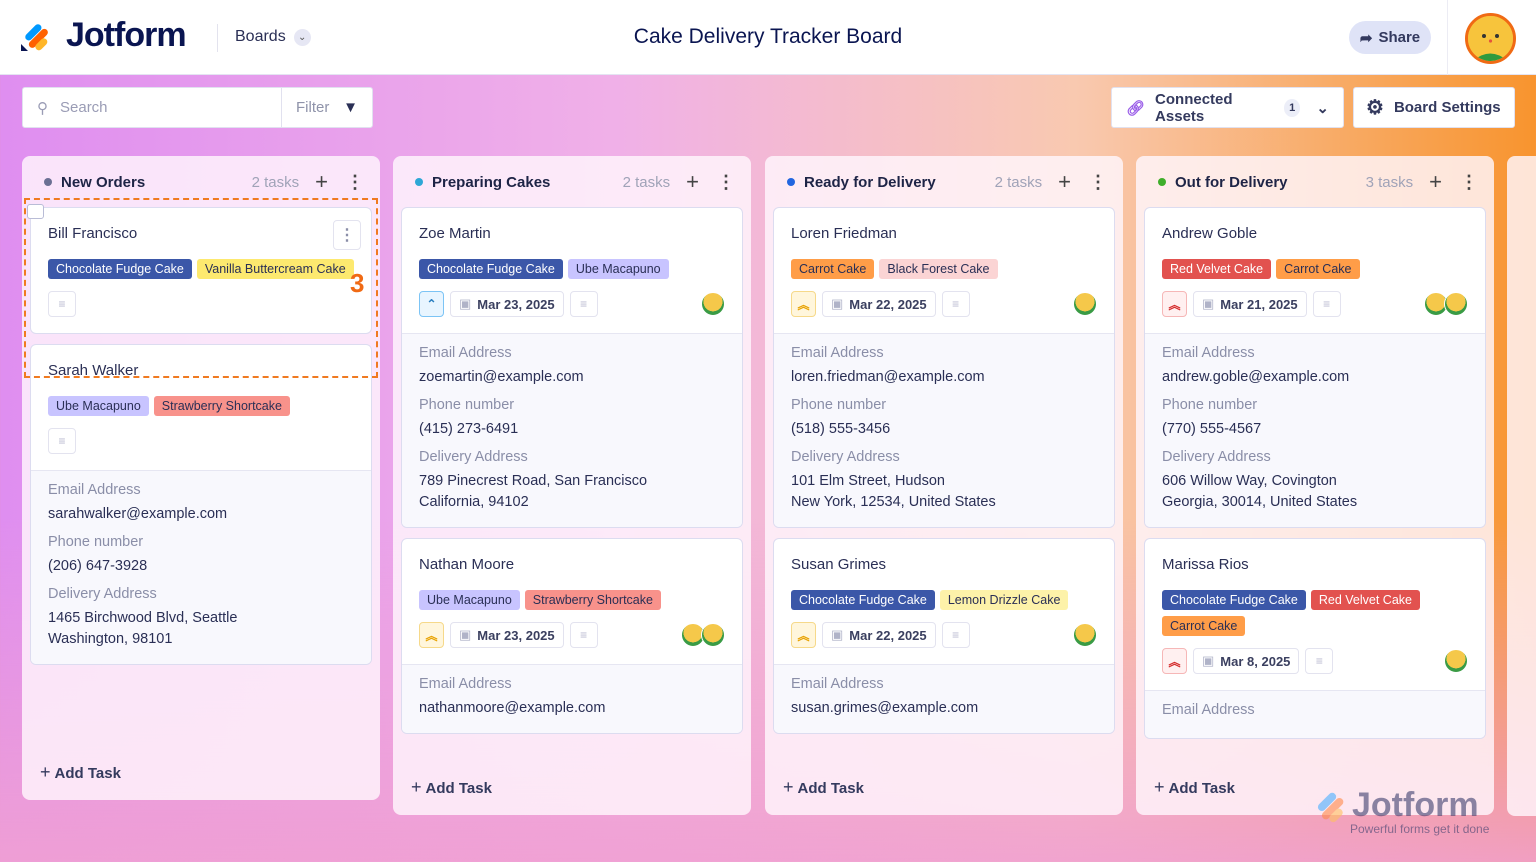 The image size is (1536, 862). I want to click on card-meta: ︽ ▣ Mar 23, 2025 ≡, so click(572, 635).